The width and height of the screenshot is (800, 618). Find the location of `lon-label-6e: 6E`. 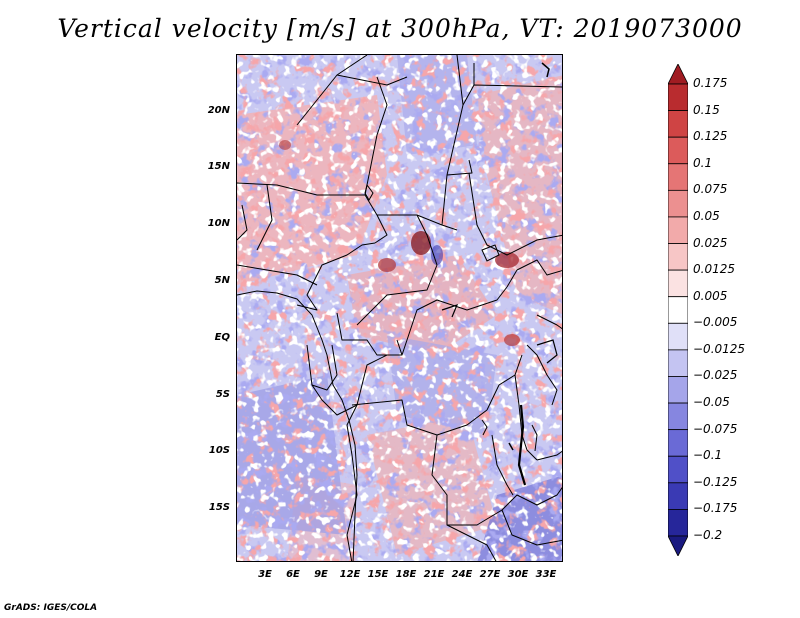

lon-label-6e: 6E is located at coordinates (293, 574).